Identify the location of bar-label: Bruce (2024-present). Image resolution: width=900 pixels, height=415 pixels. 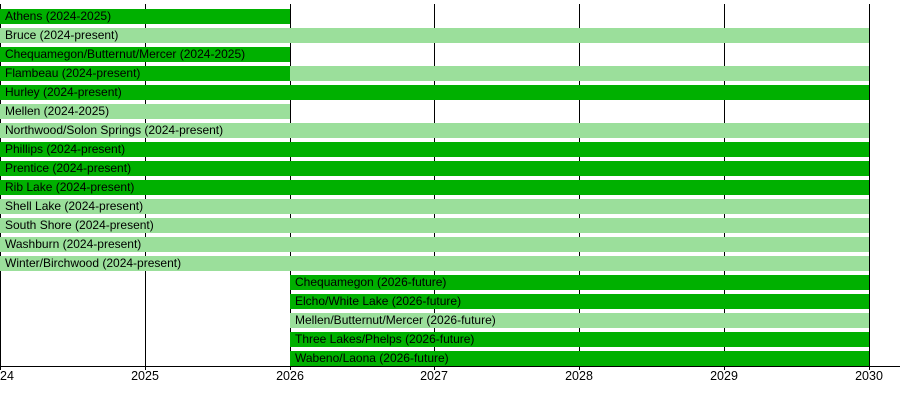
(62, 35).